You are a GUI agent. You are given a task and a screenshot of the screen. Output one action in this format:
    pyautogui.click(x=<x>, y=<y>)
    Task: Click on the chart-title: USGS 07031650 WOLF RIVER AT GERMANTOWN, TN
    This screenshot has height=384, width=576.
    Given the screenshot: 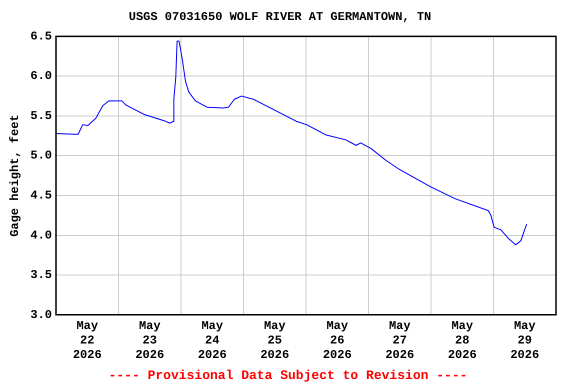 What is the action you would take?
    pyautogui.click(x=280, y=17)
    